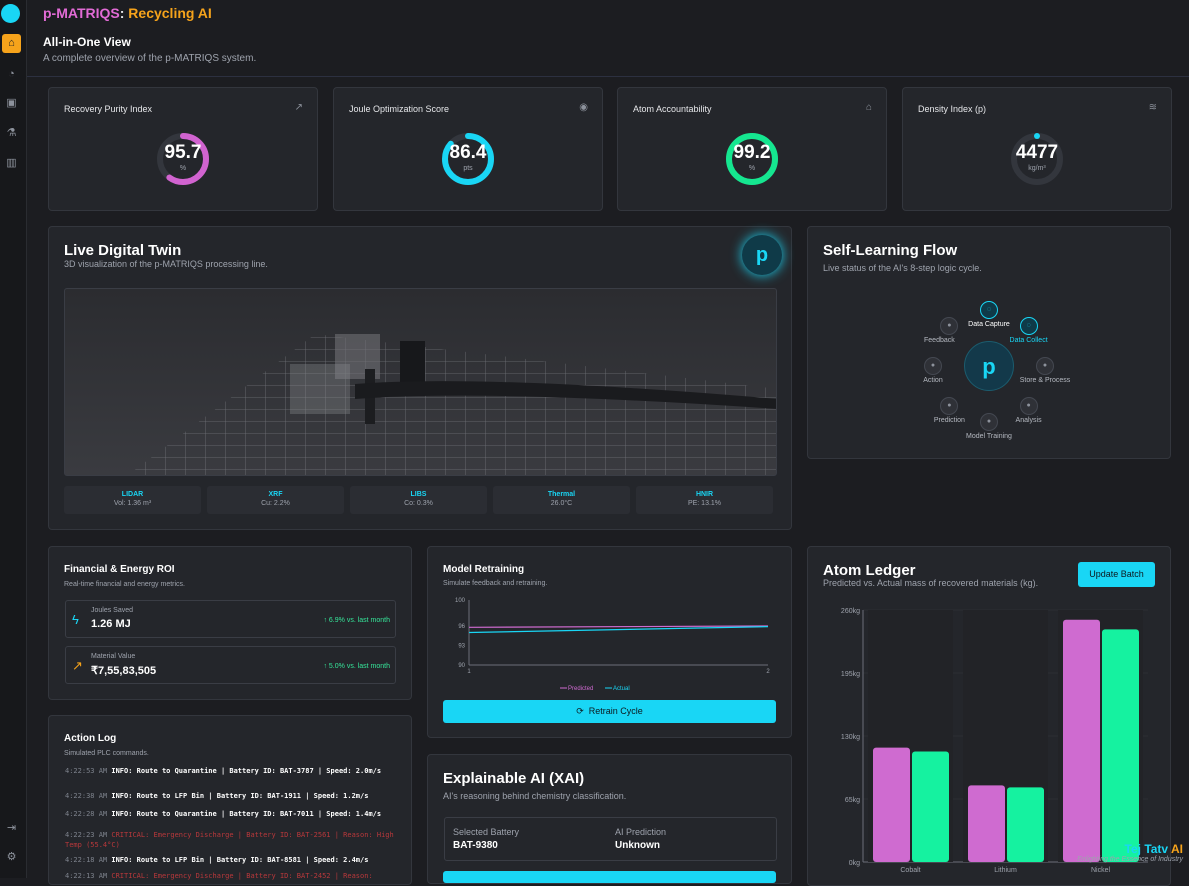  Describe the element at coordinates (989, 366) in the screenshot. I see `flow-center: p` at that location.